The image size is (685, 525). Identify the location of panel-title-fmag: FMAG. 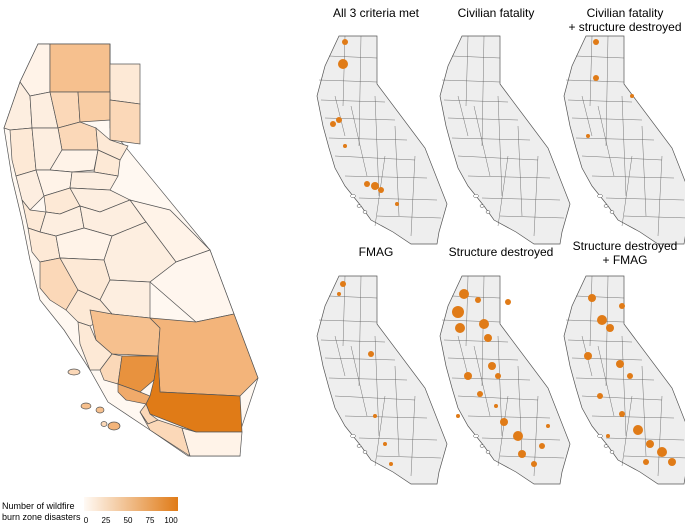
(376, 252).